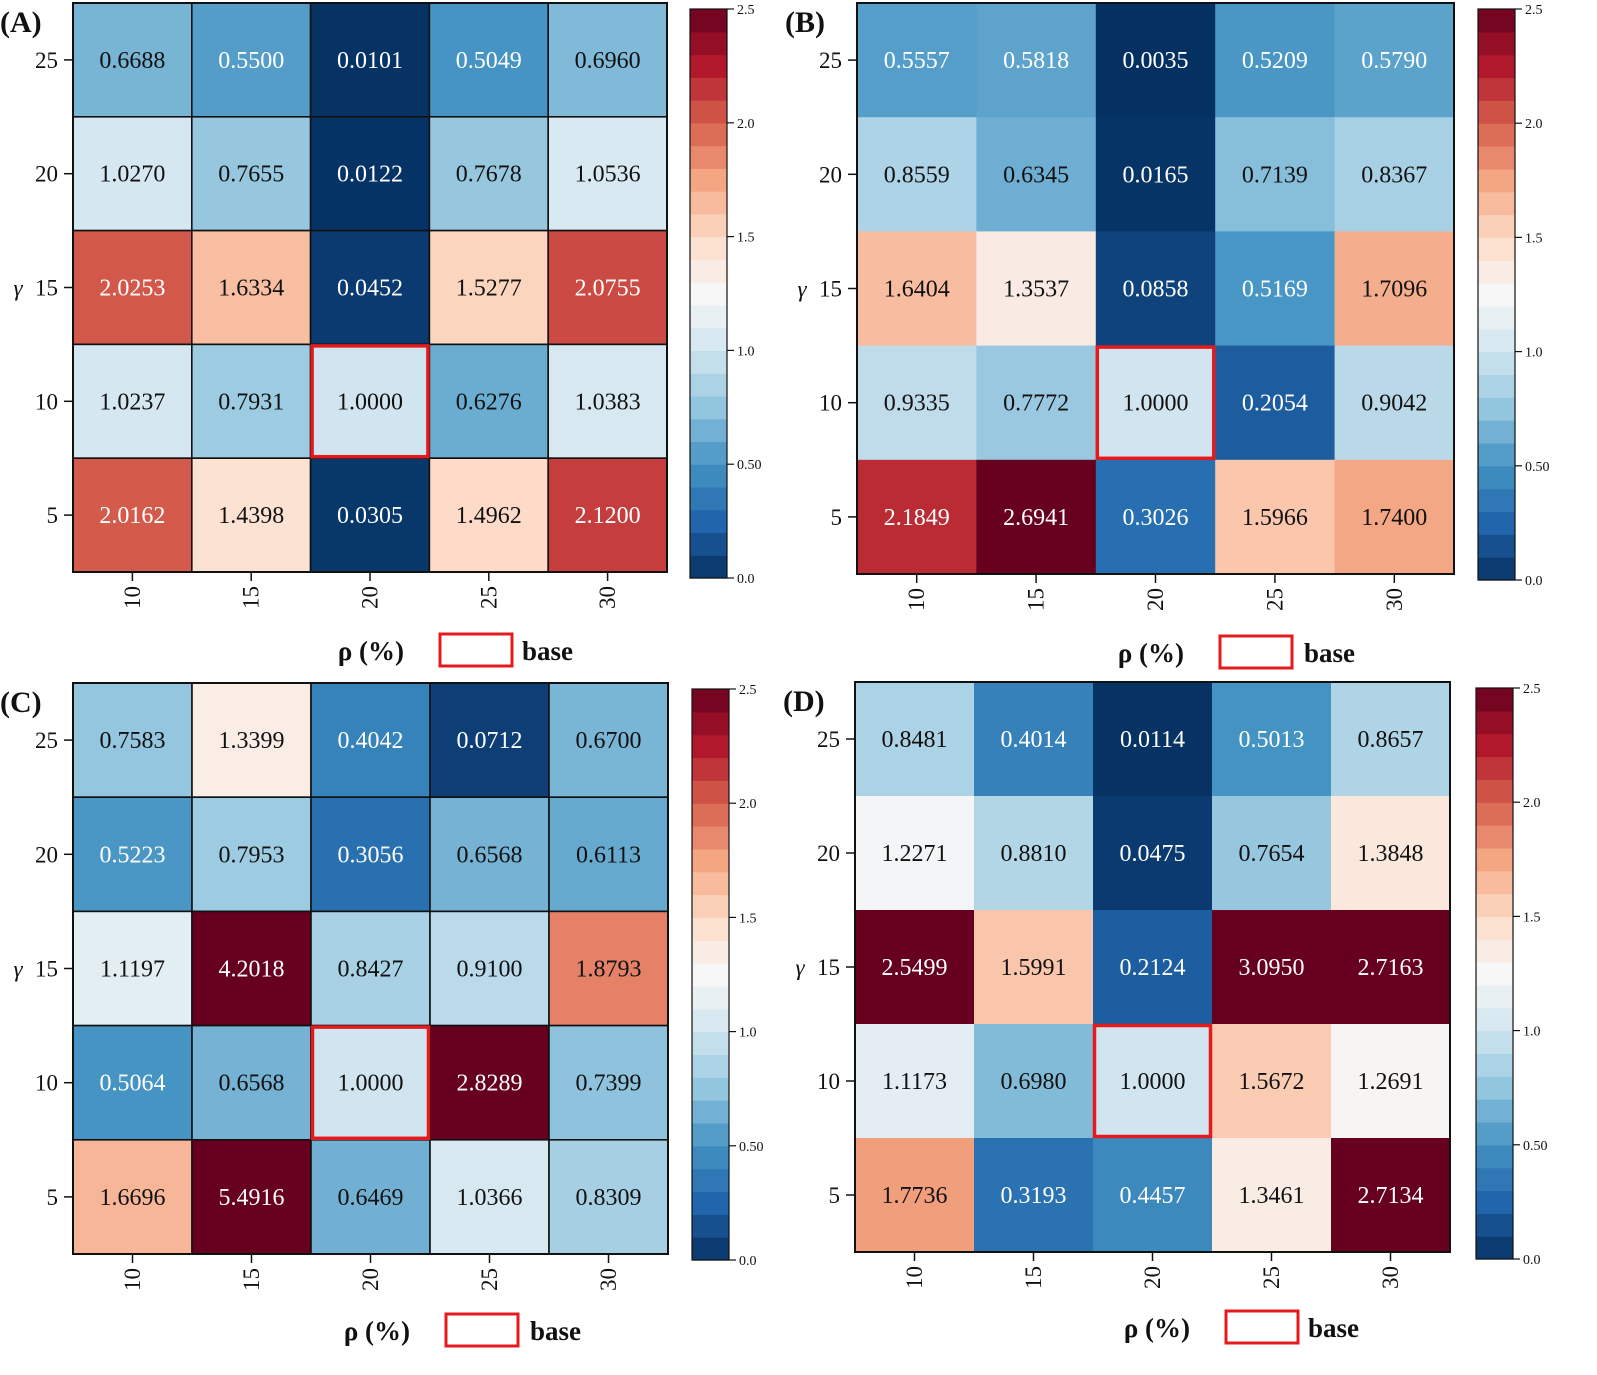 The image size is (1597, 1375). What do you see at coordinates (1394, 61) in the screenshot?
I see `cell-value-label: 0.5790` at bounding box center [1394, 61].